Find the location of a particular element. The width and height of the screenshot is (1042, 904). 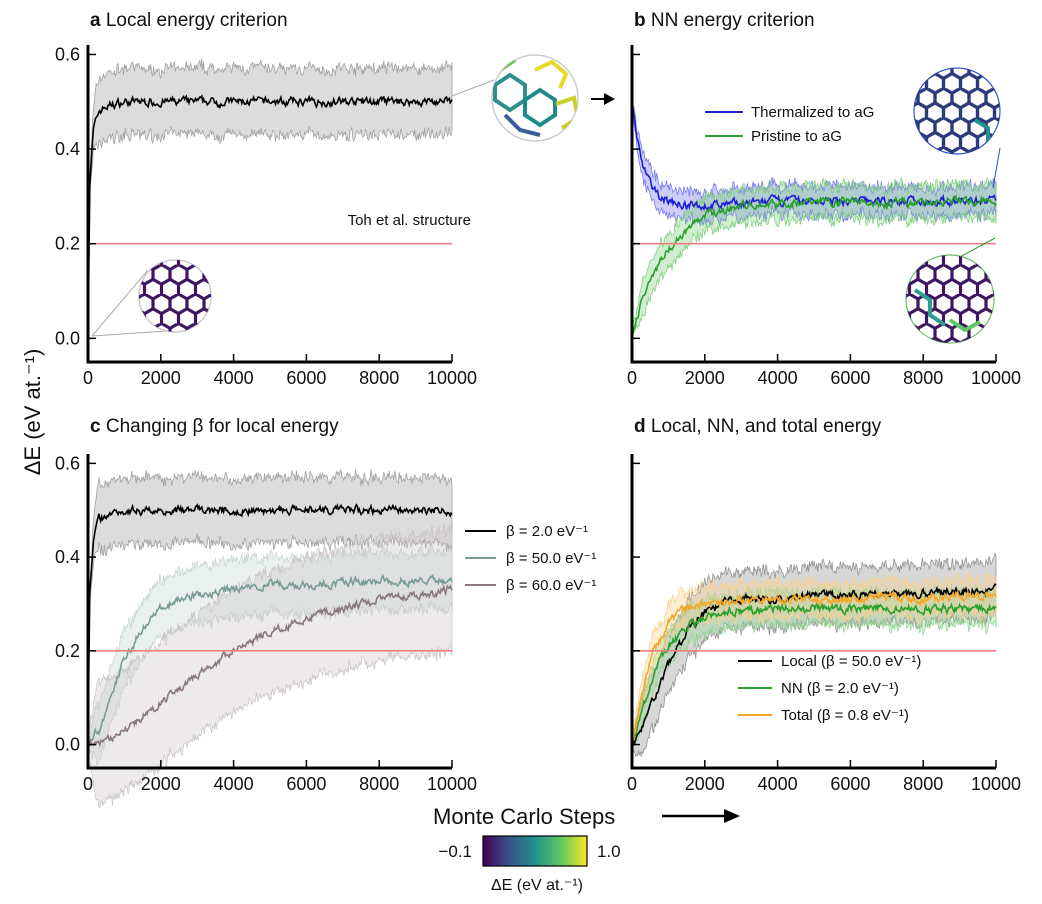

y-tick-label-a-2: 0.4 is located at coordinates (67, 149).